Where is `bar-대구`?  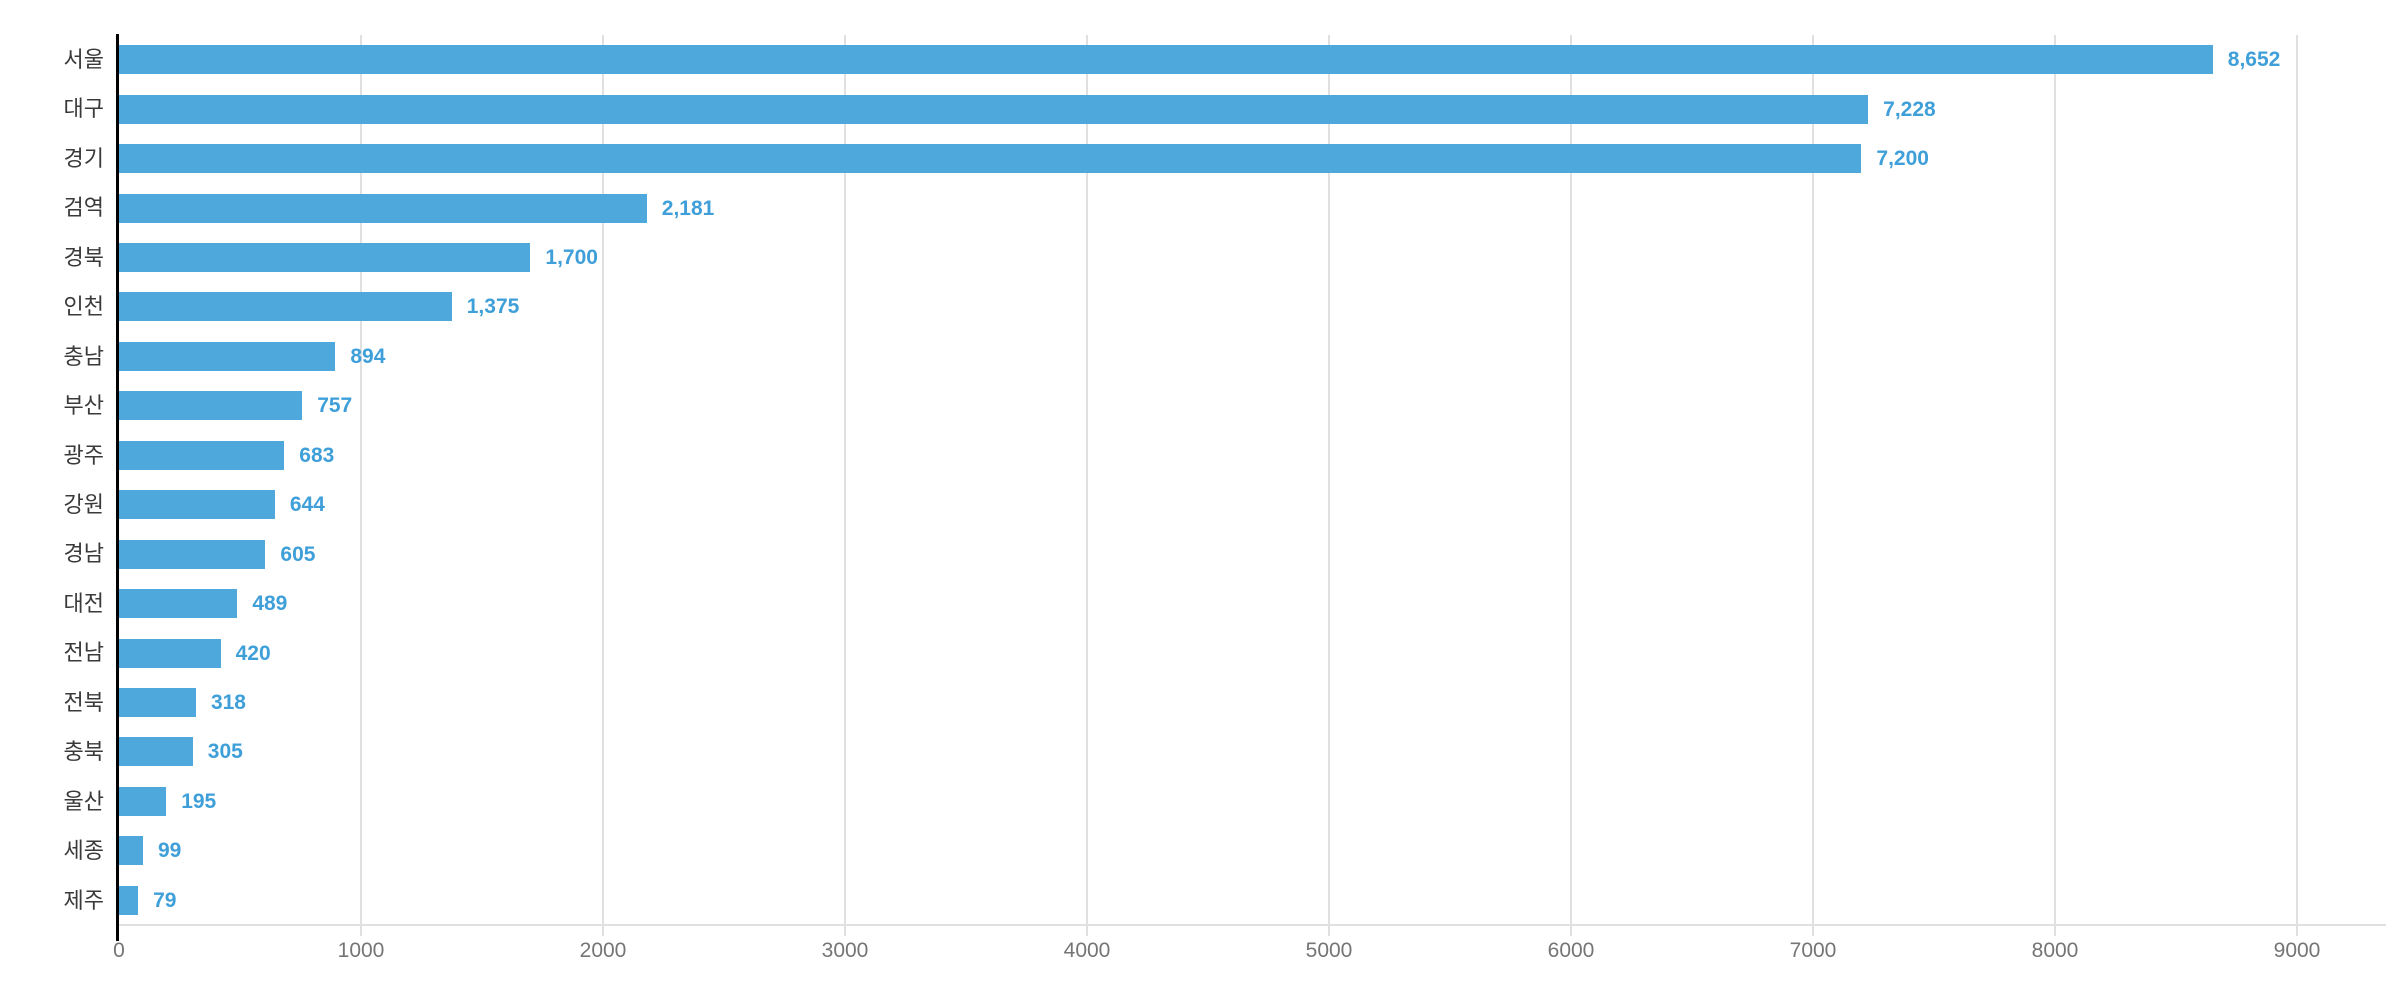 bar-대구 is located at coordinates (994, 109).